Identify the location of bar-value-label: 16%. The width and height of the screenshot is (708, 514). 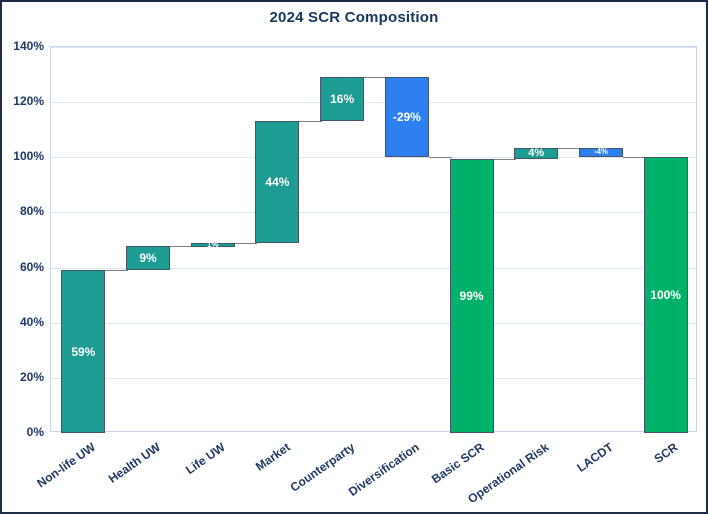
(342, 99).